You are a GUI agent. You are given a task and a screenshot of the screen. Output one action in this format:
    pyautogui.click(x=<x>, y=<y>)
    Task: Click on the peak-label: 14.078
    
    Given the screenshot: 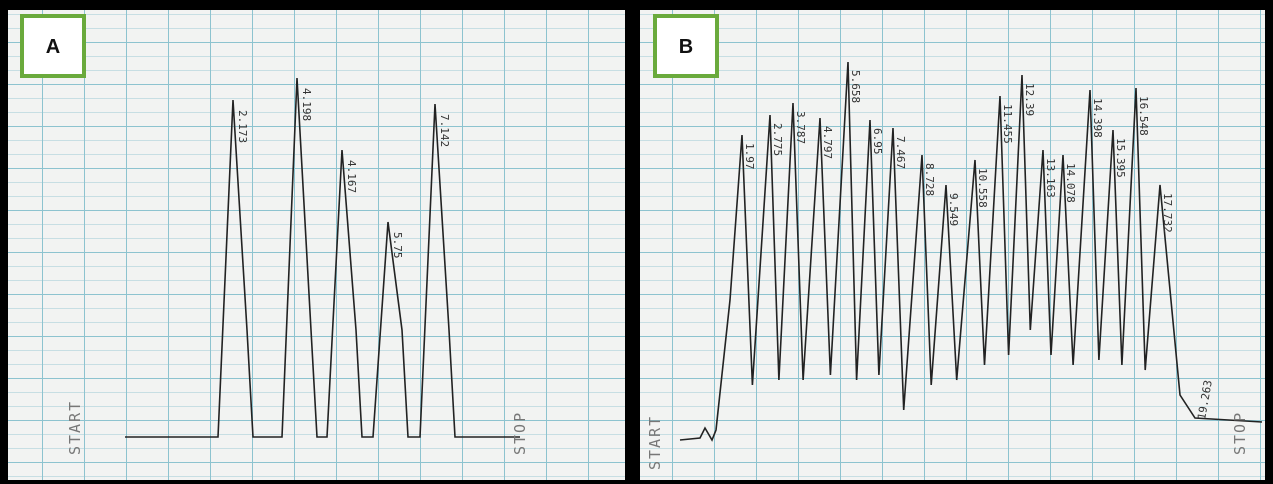 What is the action you would take?
    pyautogui.click(x=1070, y=183)
    